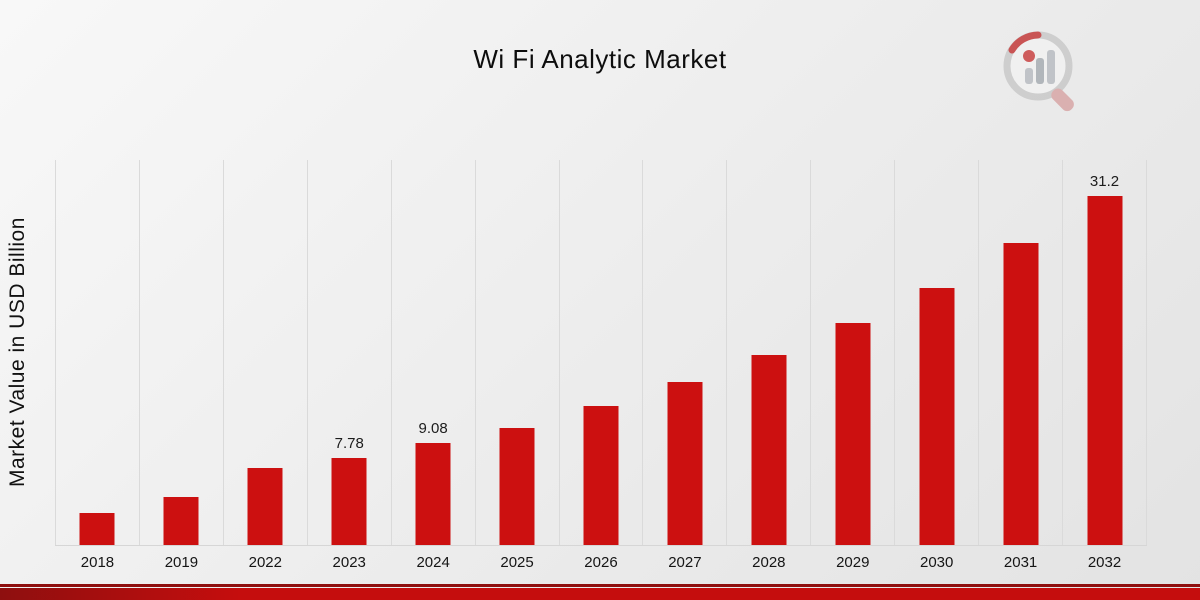  What do you see at coordinates (264, 365) in the screenshot?
I see `grid-column: 2022` at bounding box center [264, 365].